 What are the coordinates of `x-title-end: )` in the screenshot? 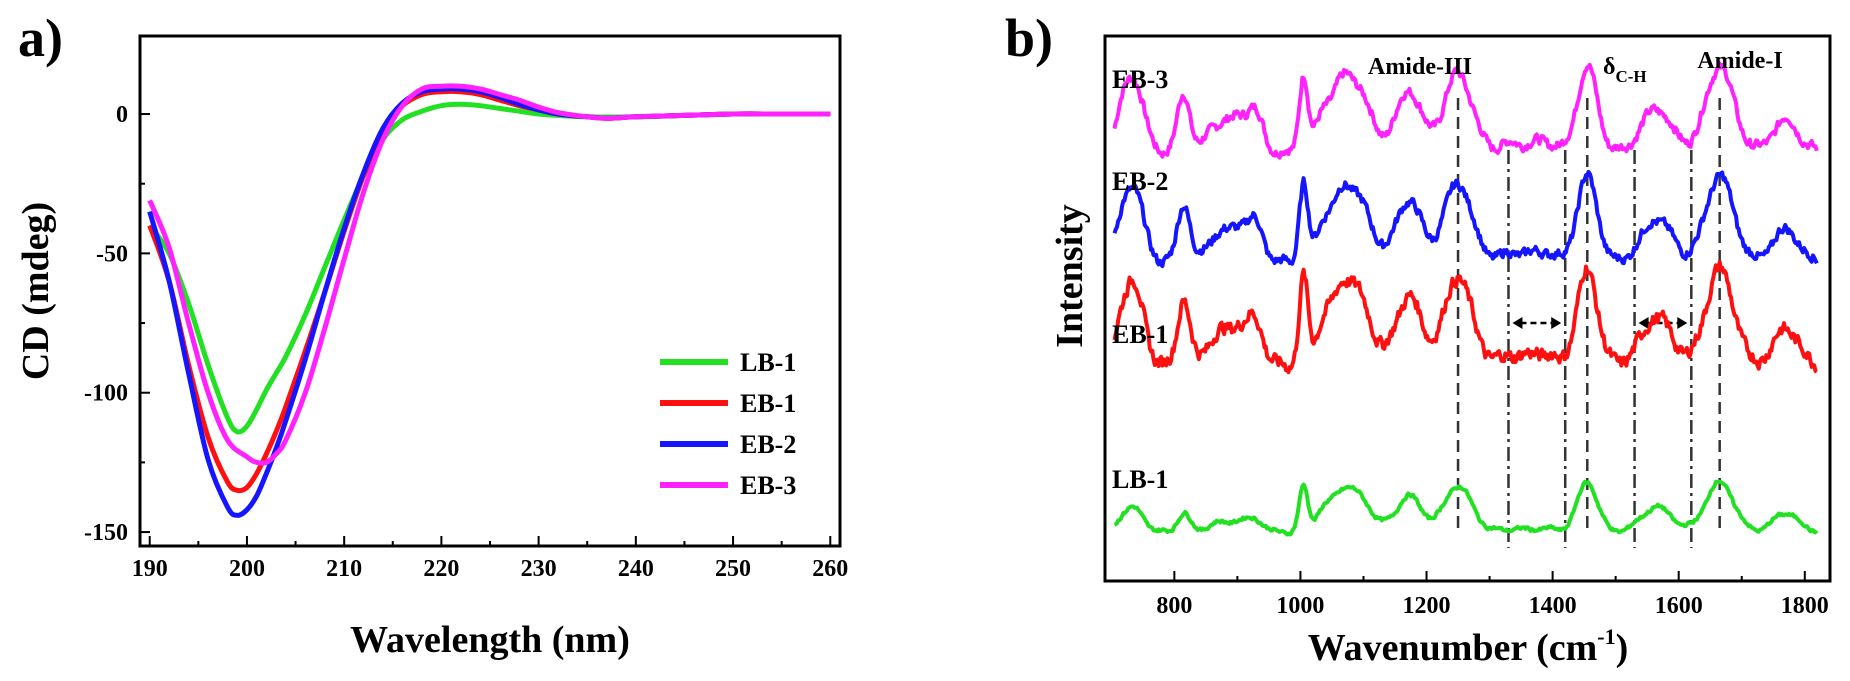 It's located at (1622, 648).